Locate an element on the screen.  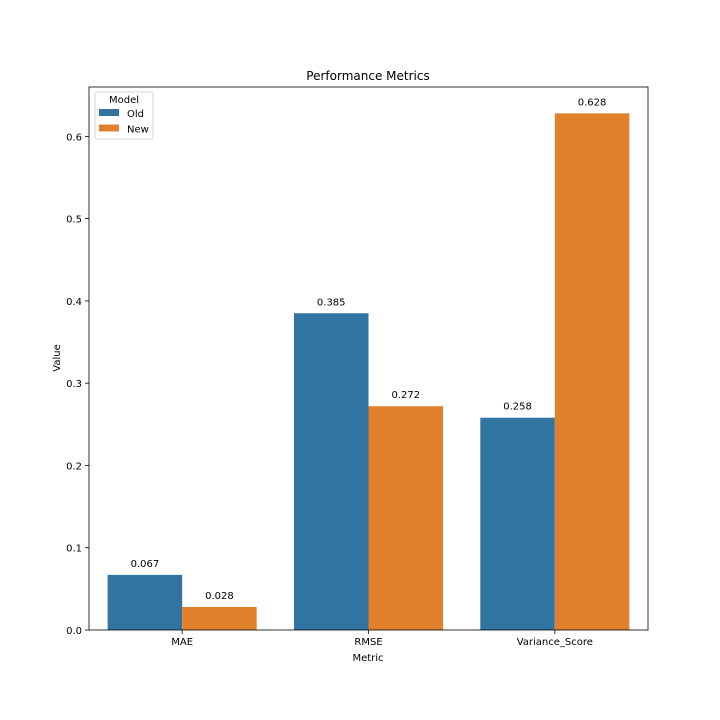
legend: Model Old New is located at coordinates (124, 115).